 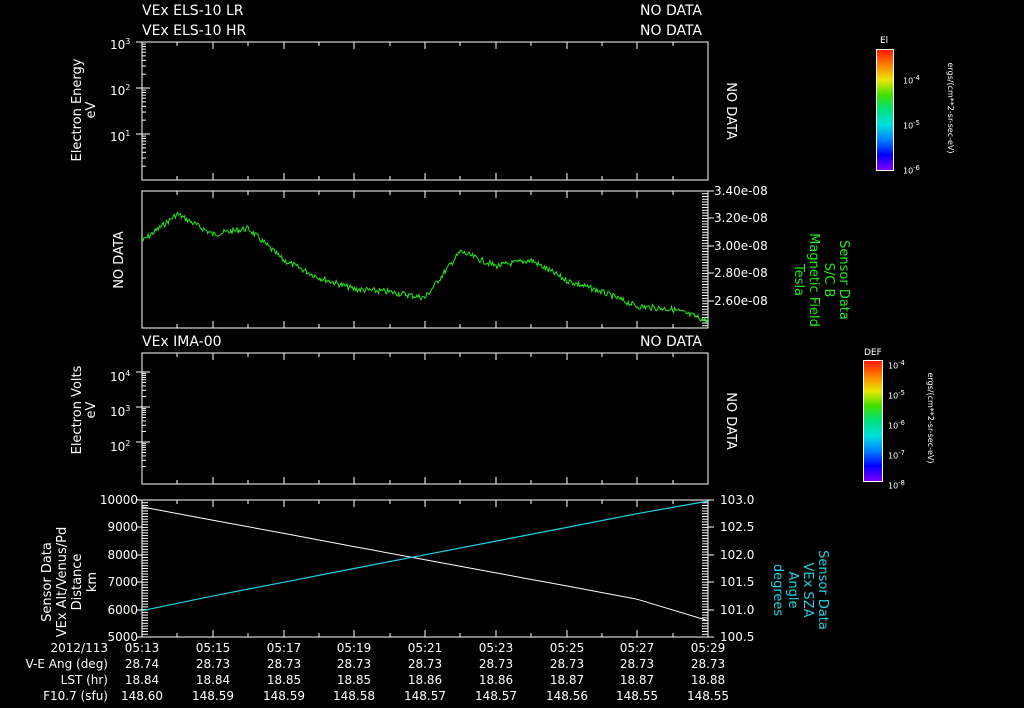 I want to click on panel4-ytick-right-3: 101.5, so click(x=737, y=582).